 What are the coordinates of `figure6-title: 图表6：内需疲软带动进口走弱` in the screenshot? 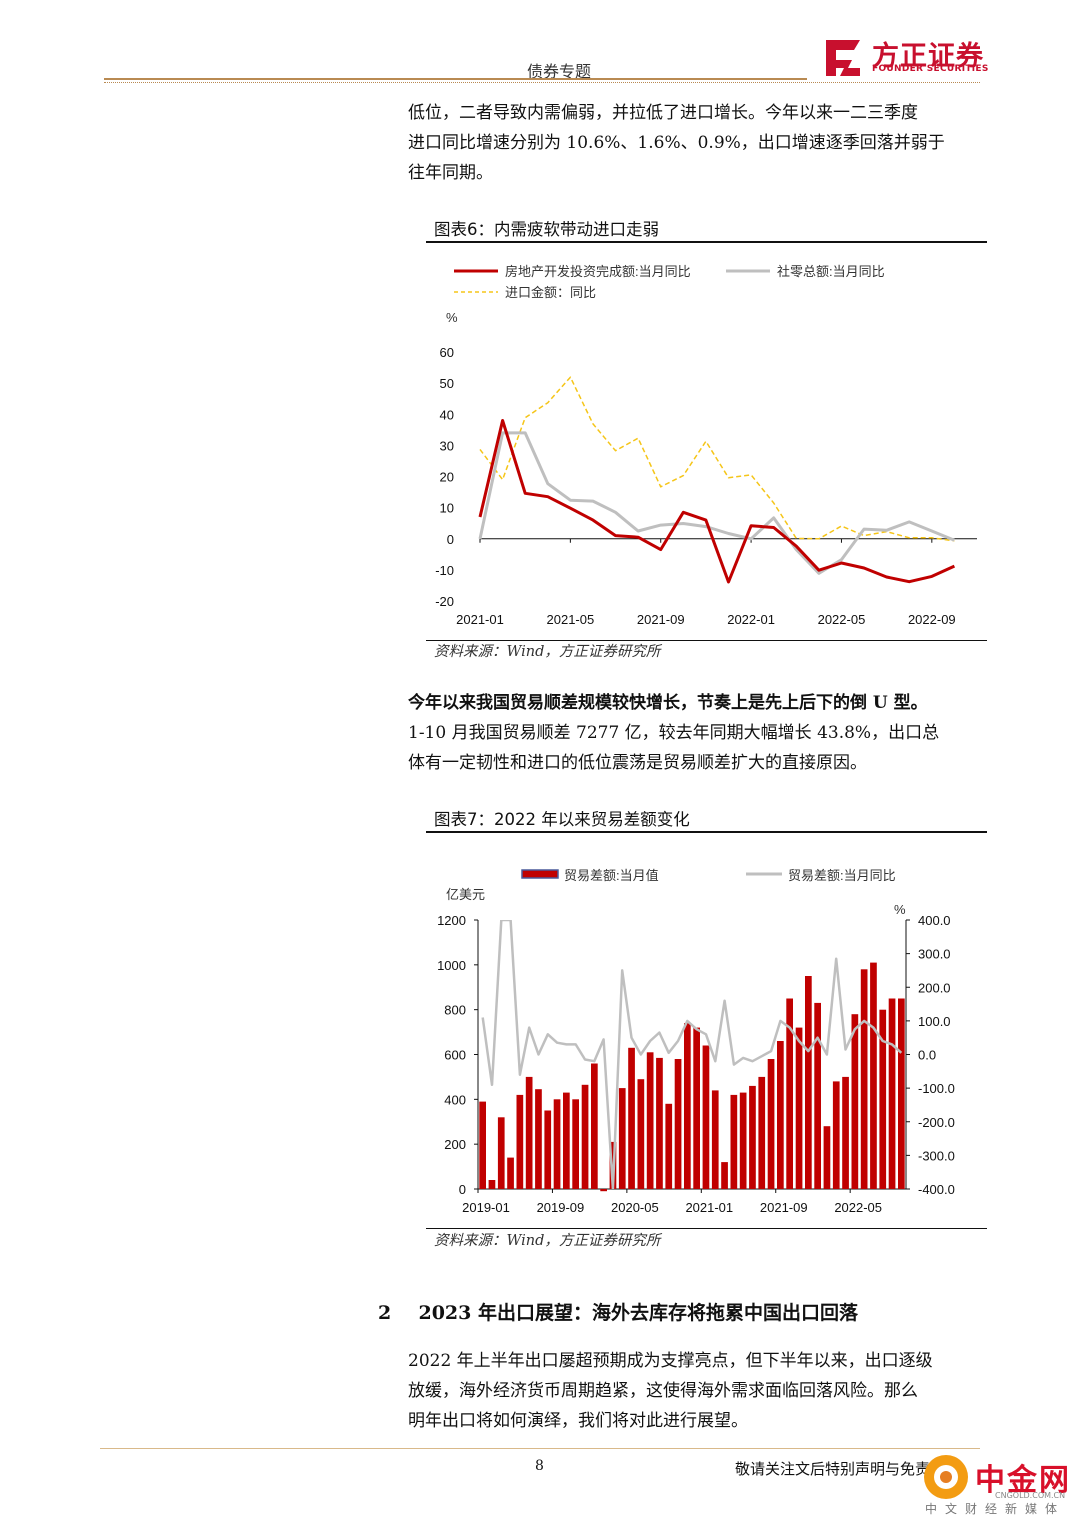 It's located at (546, 229).